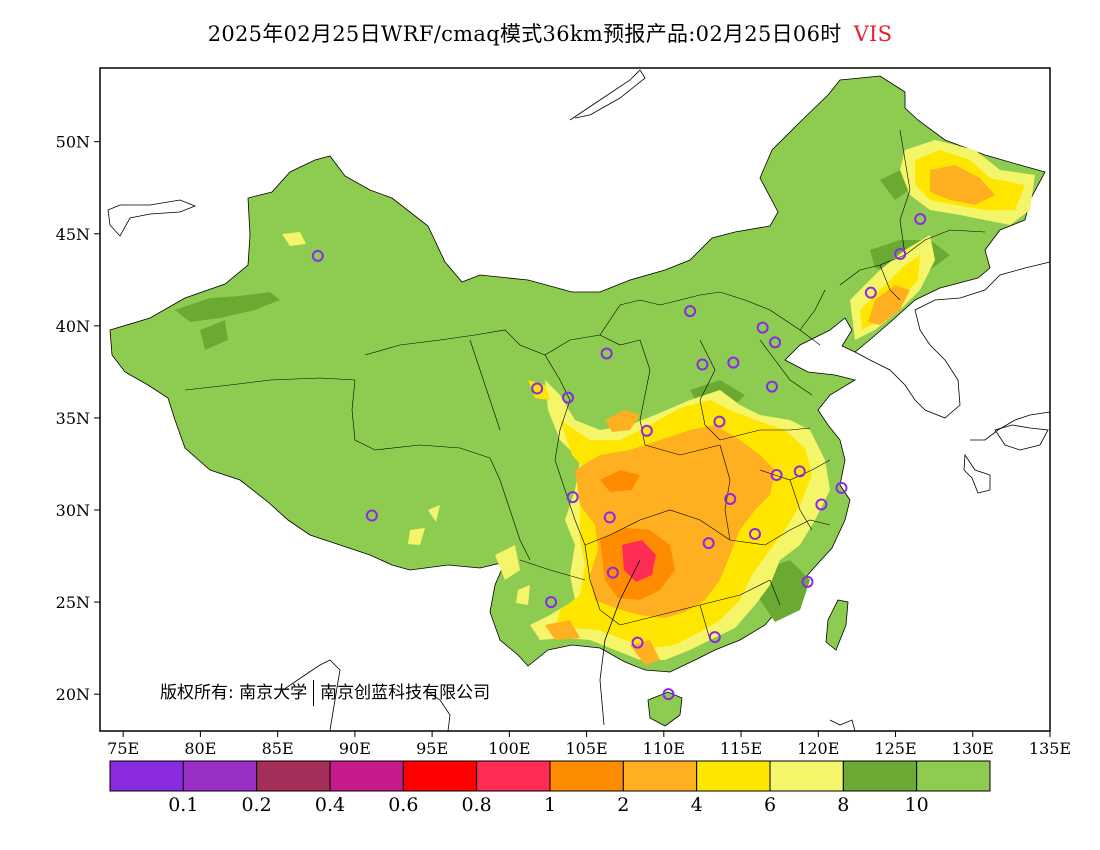 The height and width of the screenshot is (850, 1100). Describe the element at coordinates (895, 748) in the screenshot. I see `lon-tick-label: 125E` at that location.